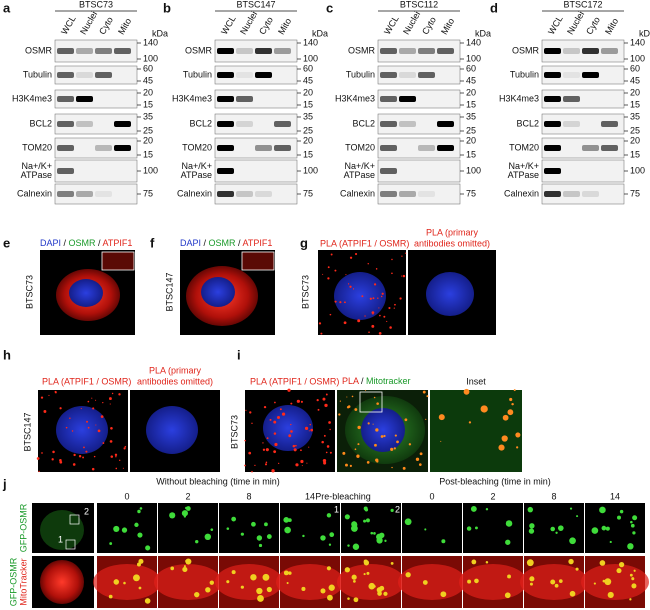 The image size is (650, 610). What do you see at coordinates (523, 175) in the screenshot?
I see `row-label: ATPase` at bounding box center [523, 175].